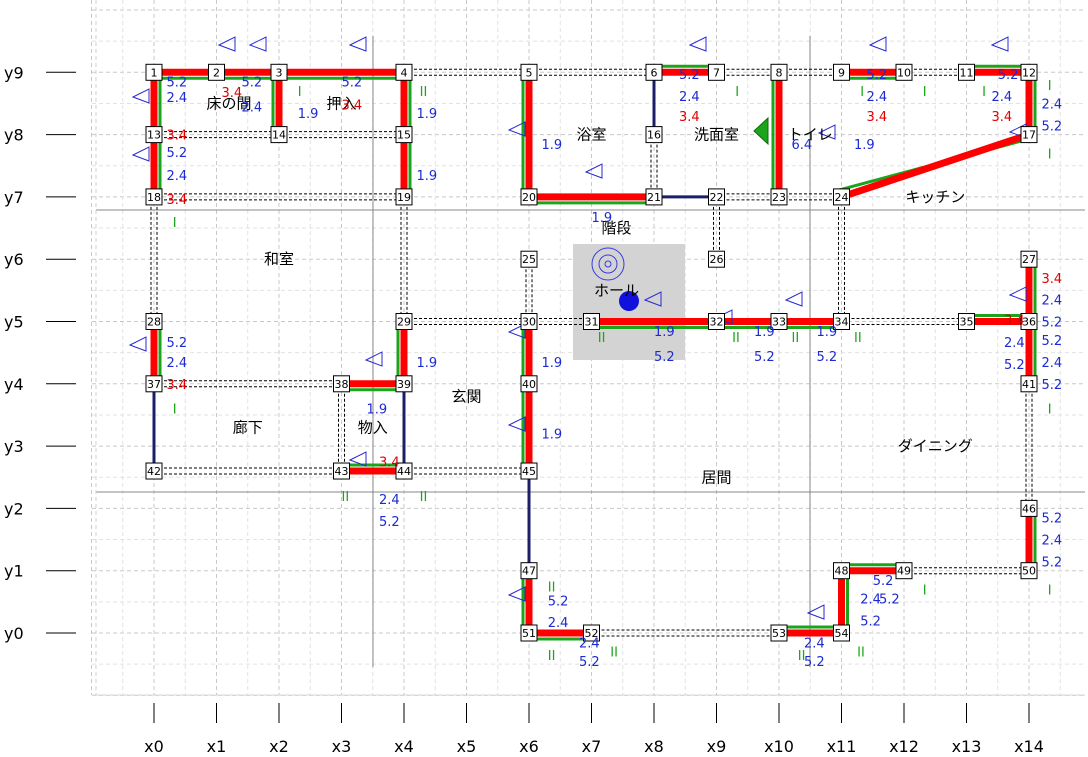 The height and width of the screenshot is (757, 1088). Describe the element at coordinates (717, 322) in the screenshot. I see `node-label: 32` at that location.